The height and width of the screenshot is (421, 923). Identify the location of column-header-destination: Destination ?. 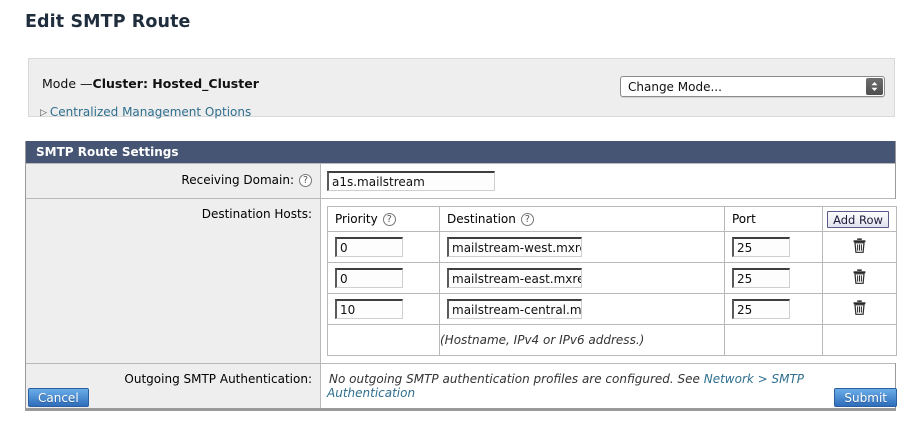
(582, 219).